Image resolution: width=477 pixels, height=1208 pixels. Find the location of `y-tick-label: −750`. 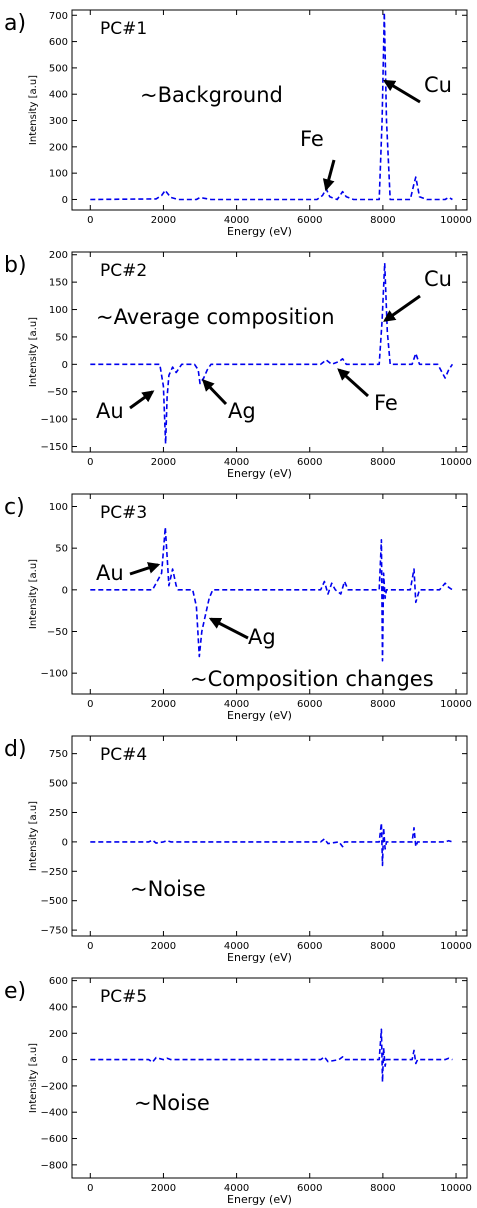

y-tick-label: −750 is located at coordinates (54, 931).